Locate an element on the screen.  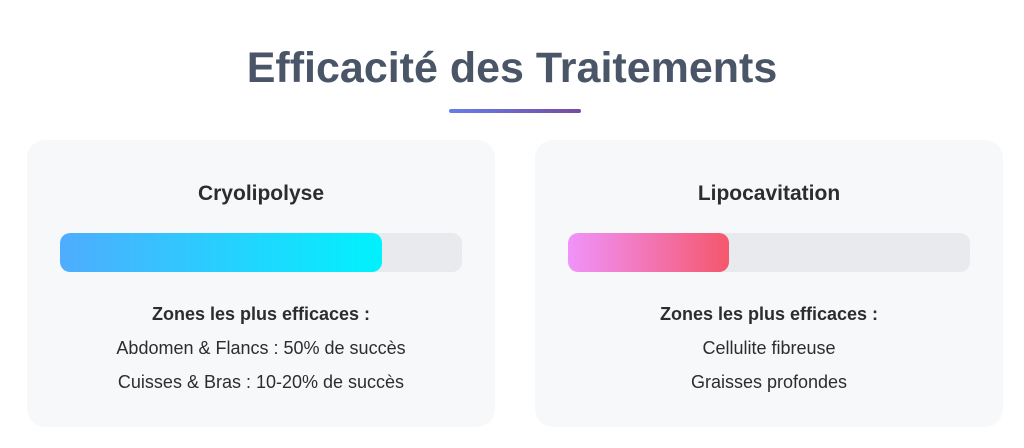
zone-item: Cuisses & Bras : 10-20% de succès is located at coordinates (261, 382).